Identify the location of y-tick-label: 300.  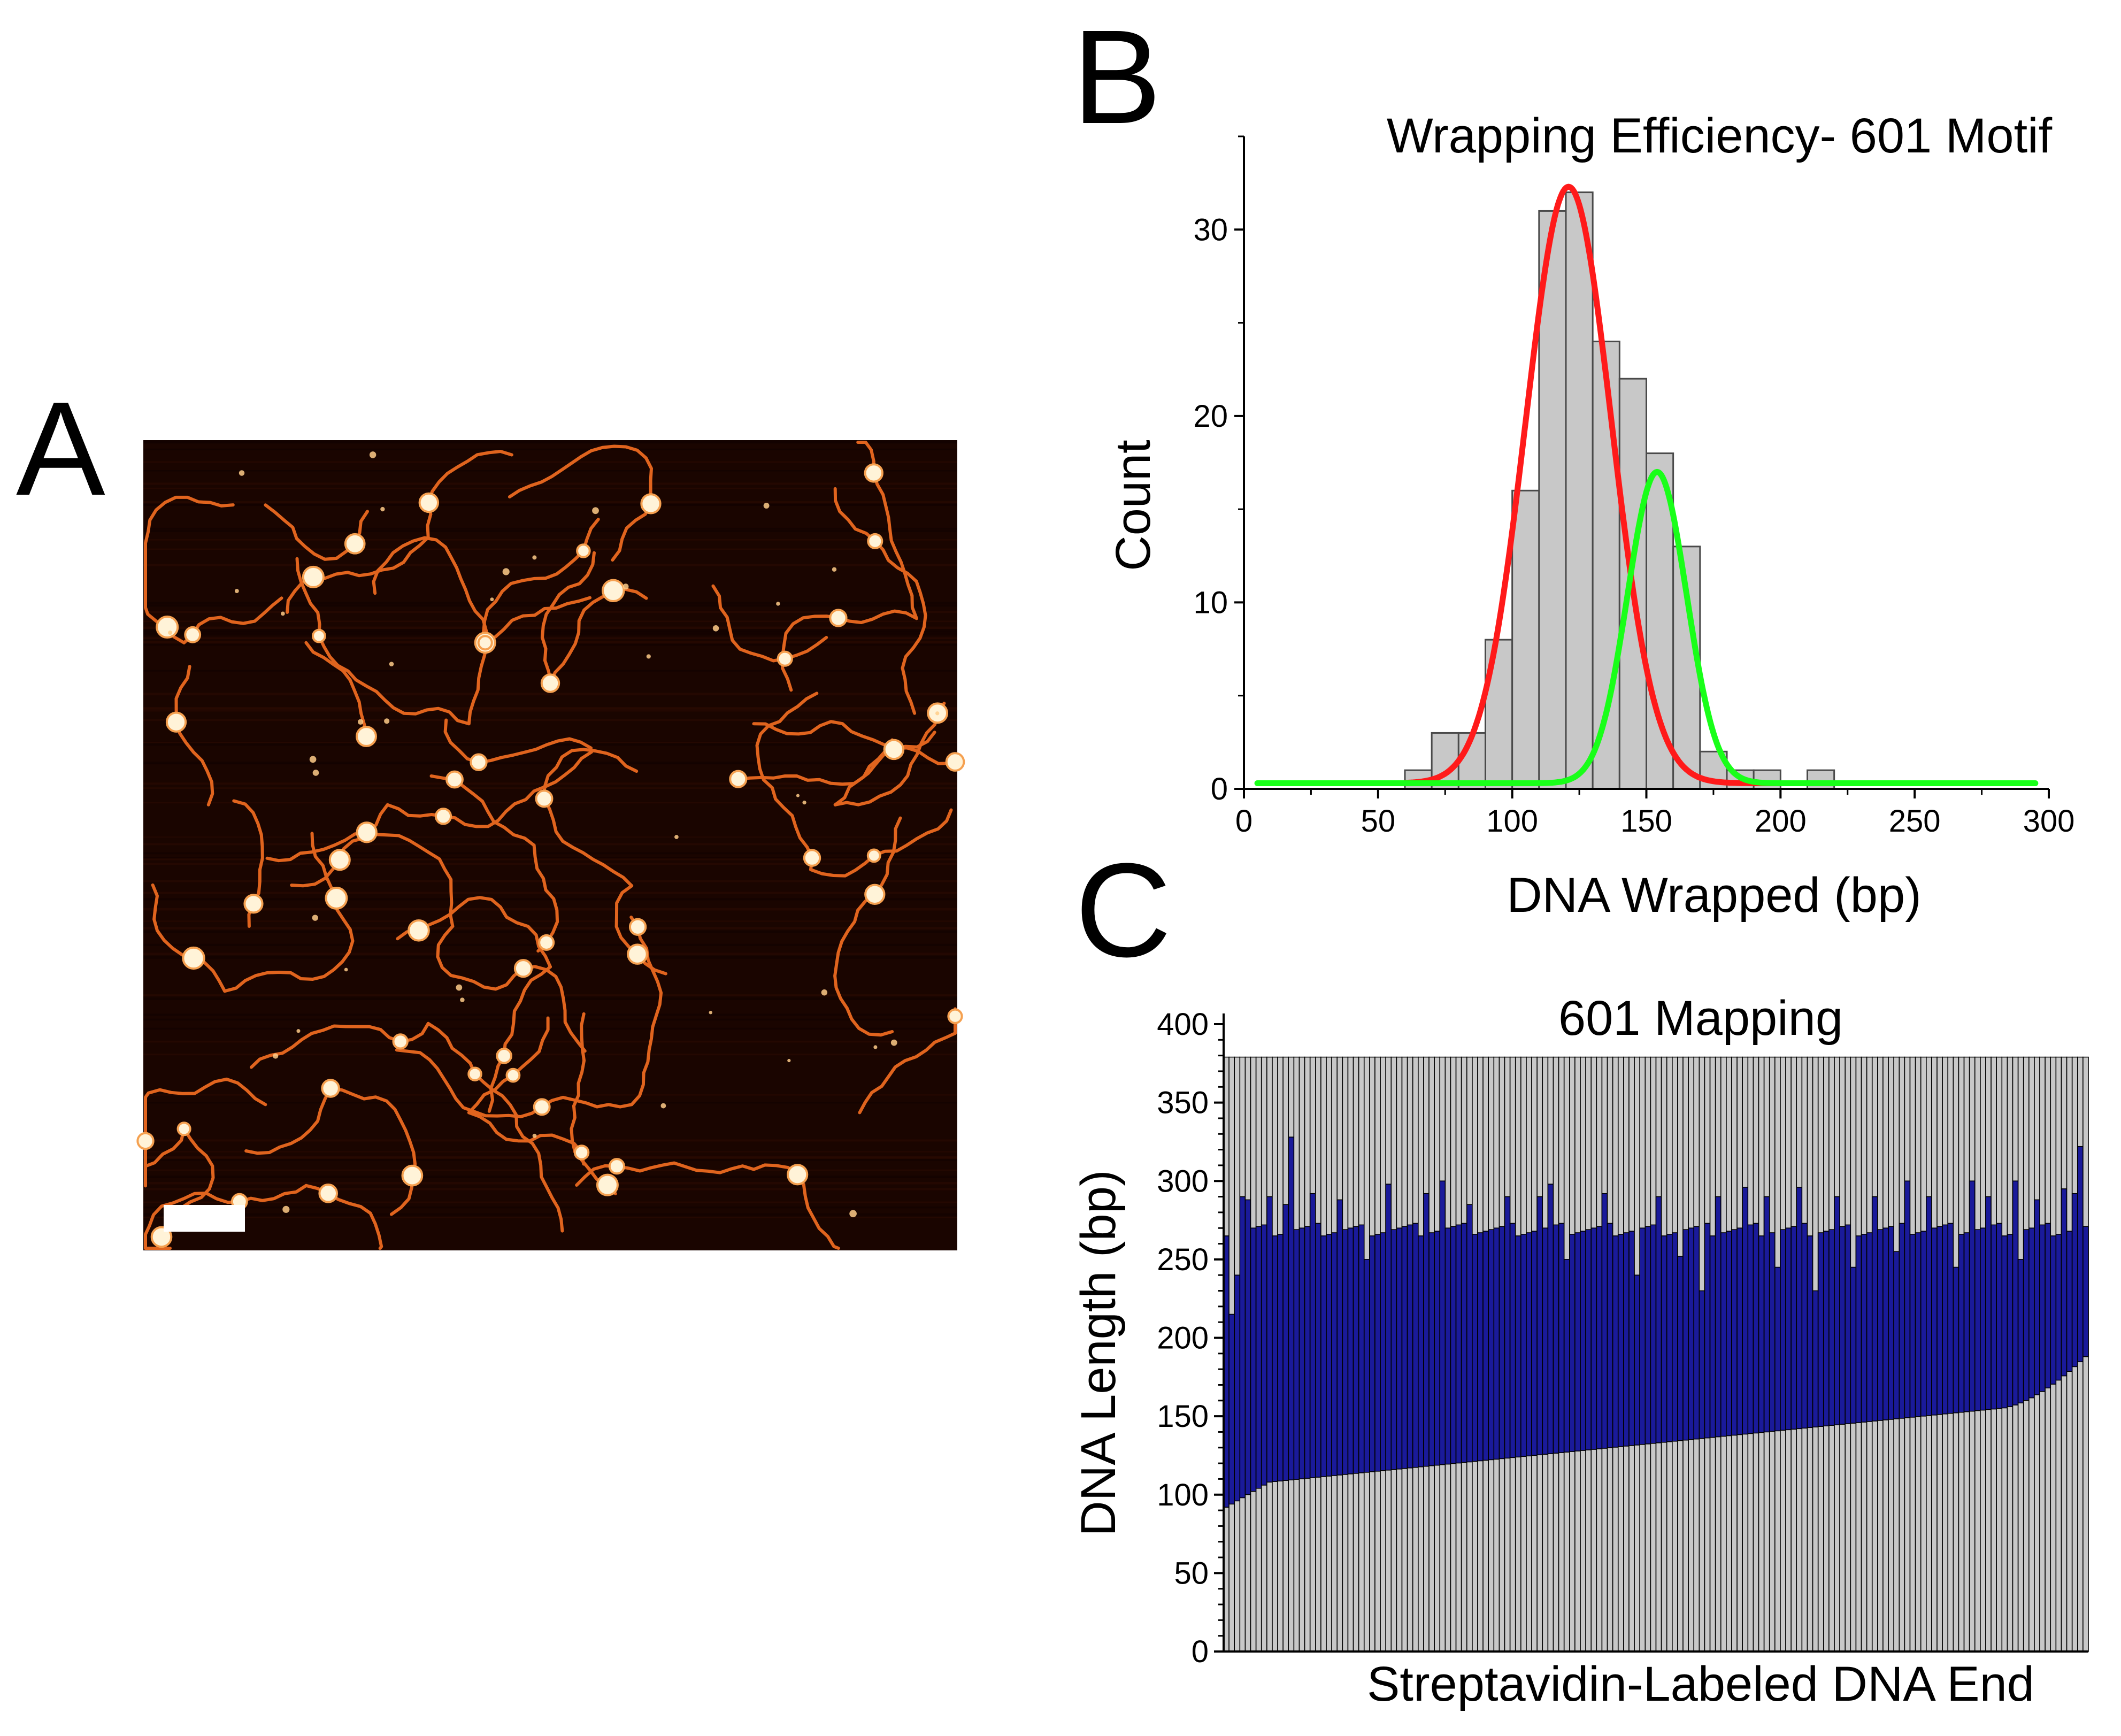
(1183, 1181).